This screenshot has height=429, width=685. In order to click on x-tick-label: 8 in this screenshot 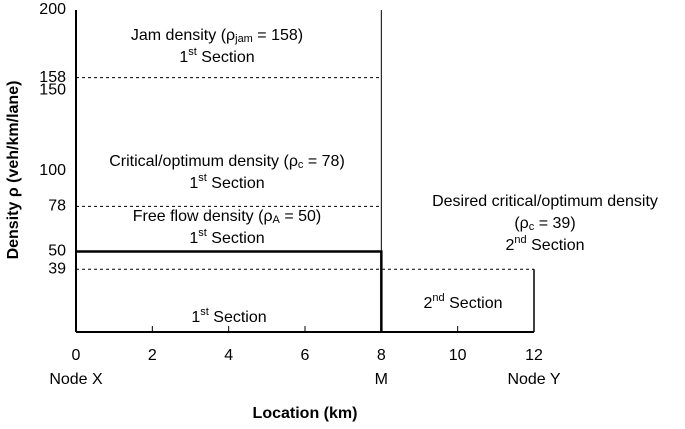, I will do `click(381, 355)`.